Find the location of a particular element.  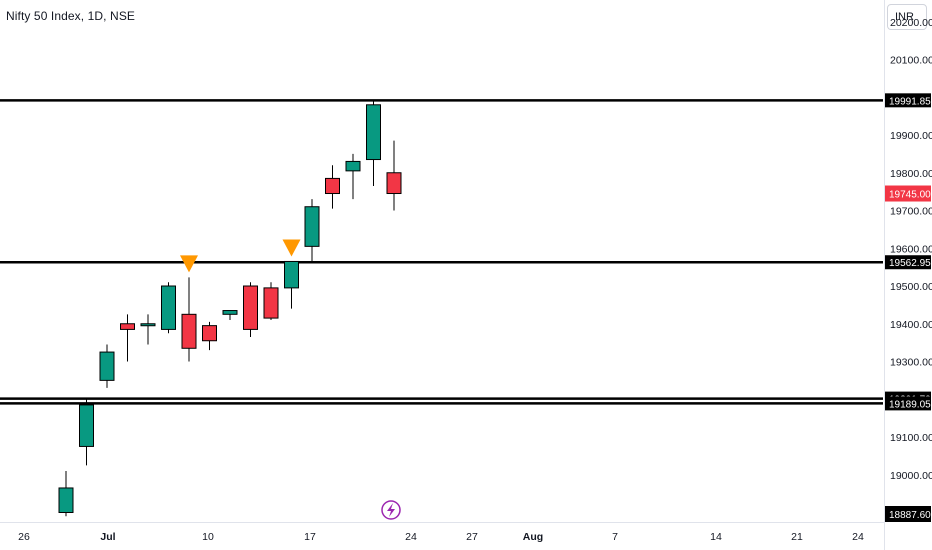

lightning-icon is located at coordinates (391, 510).